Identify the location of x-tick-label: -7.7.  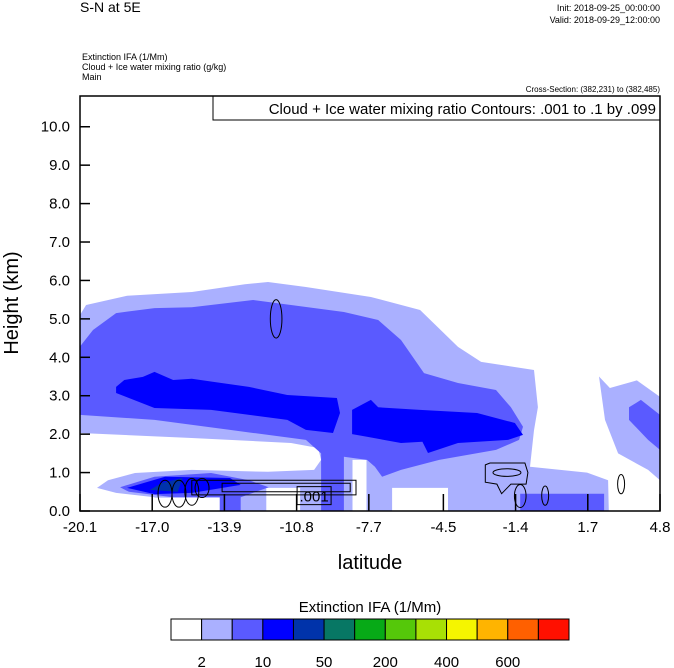
(369, 527).